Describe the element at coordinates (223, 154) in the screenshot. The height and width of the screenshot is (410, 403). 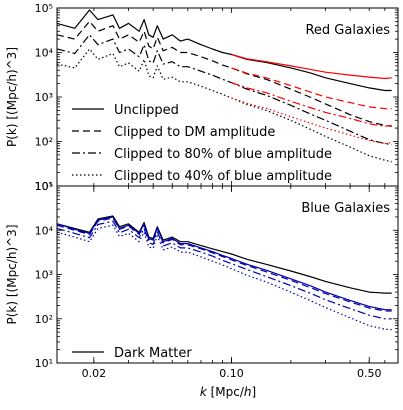
I see `legend-label: Clipped to 80% of blue amplitude` at that location.